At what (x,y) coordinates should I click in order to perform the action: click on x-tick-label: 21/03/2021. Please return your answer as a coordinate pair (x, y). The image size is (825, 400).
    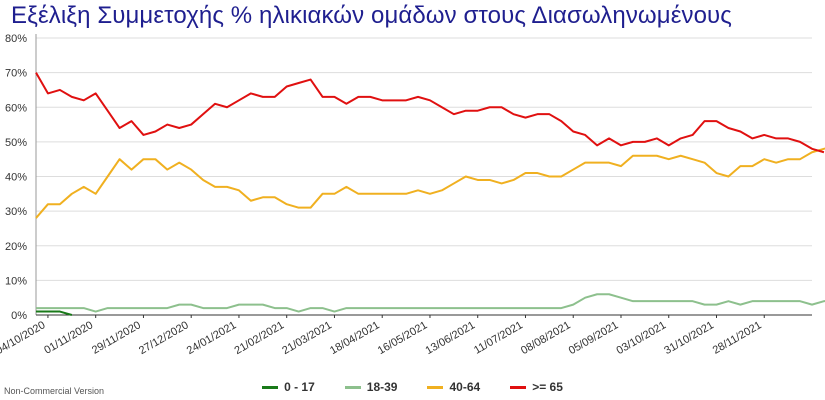
    Looking at the image, I should click on (307, 338).